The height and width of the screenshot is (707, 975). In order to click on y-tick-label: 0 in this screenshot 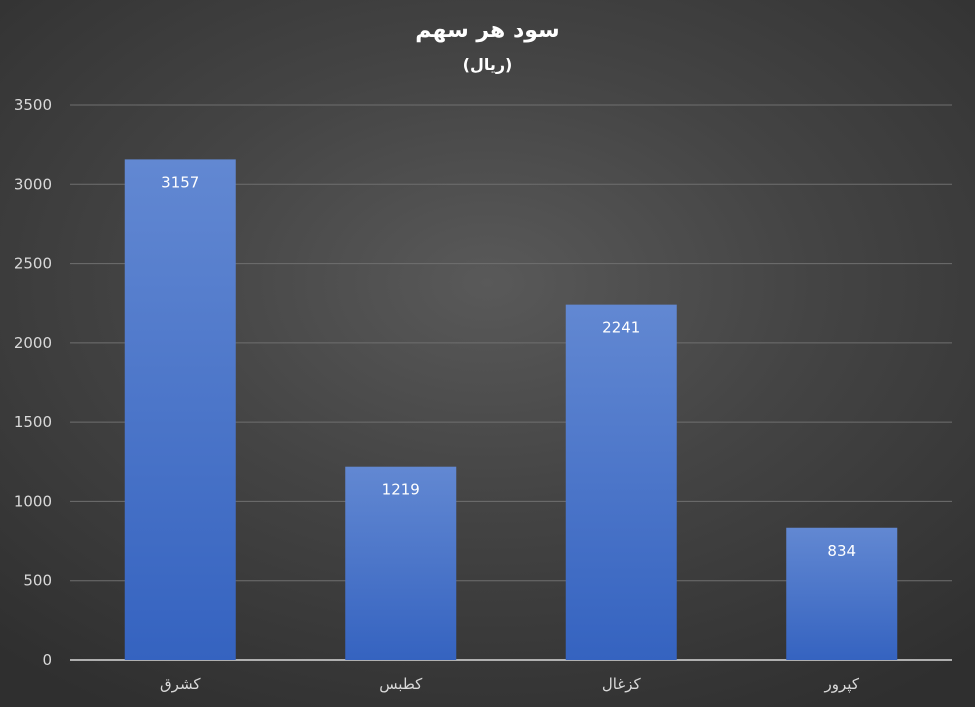, I will do `click(47, 660)`.